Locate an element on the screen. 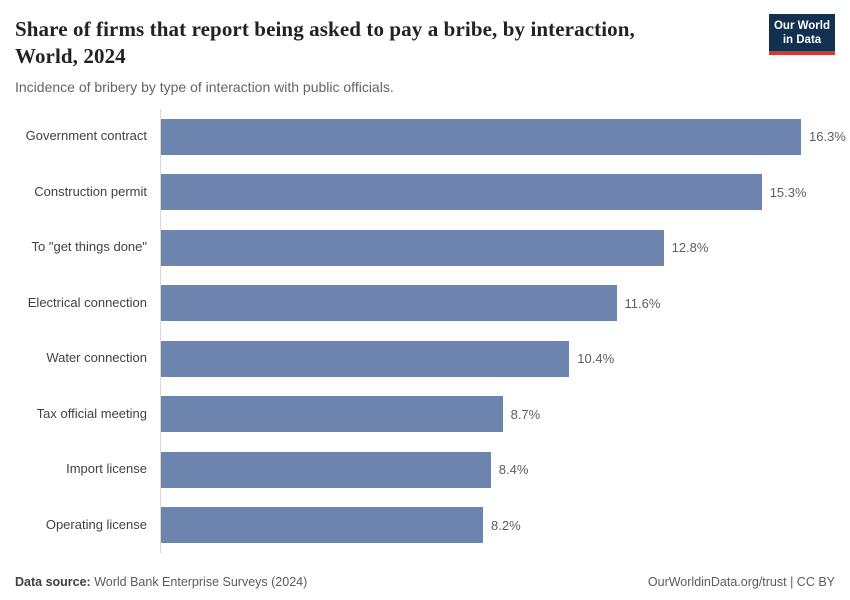 Image resolution: width=850 pixels, height=600 pixels. chart-row: Operating license 8.2% is located at coordinates (425, 525).